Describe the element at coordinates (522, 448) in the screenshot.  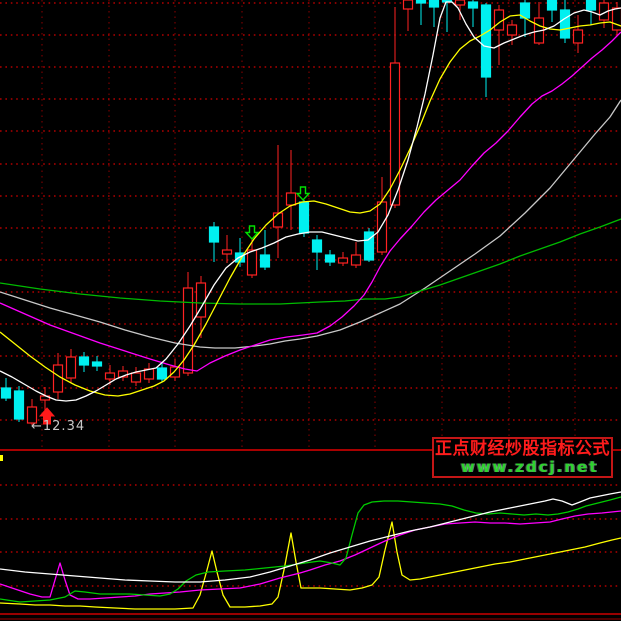
I see `watermark-title: 正点财经炒股指标公式` at that location.